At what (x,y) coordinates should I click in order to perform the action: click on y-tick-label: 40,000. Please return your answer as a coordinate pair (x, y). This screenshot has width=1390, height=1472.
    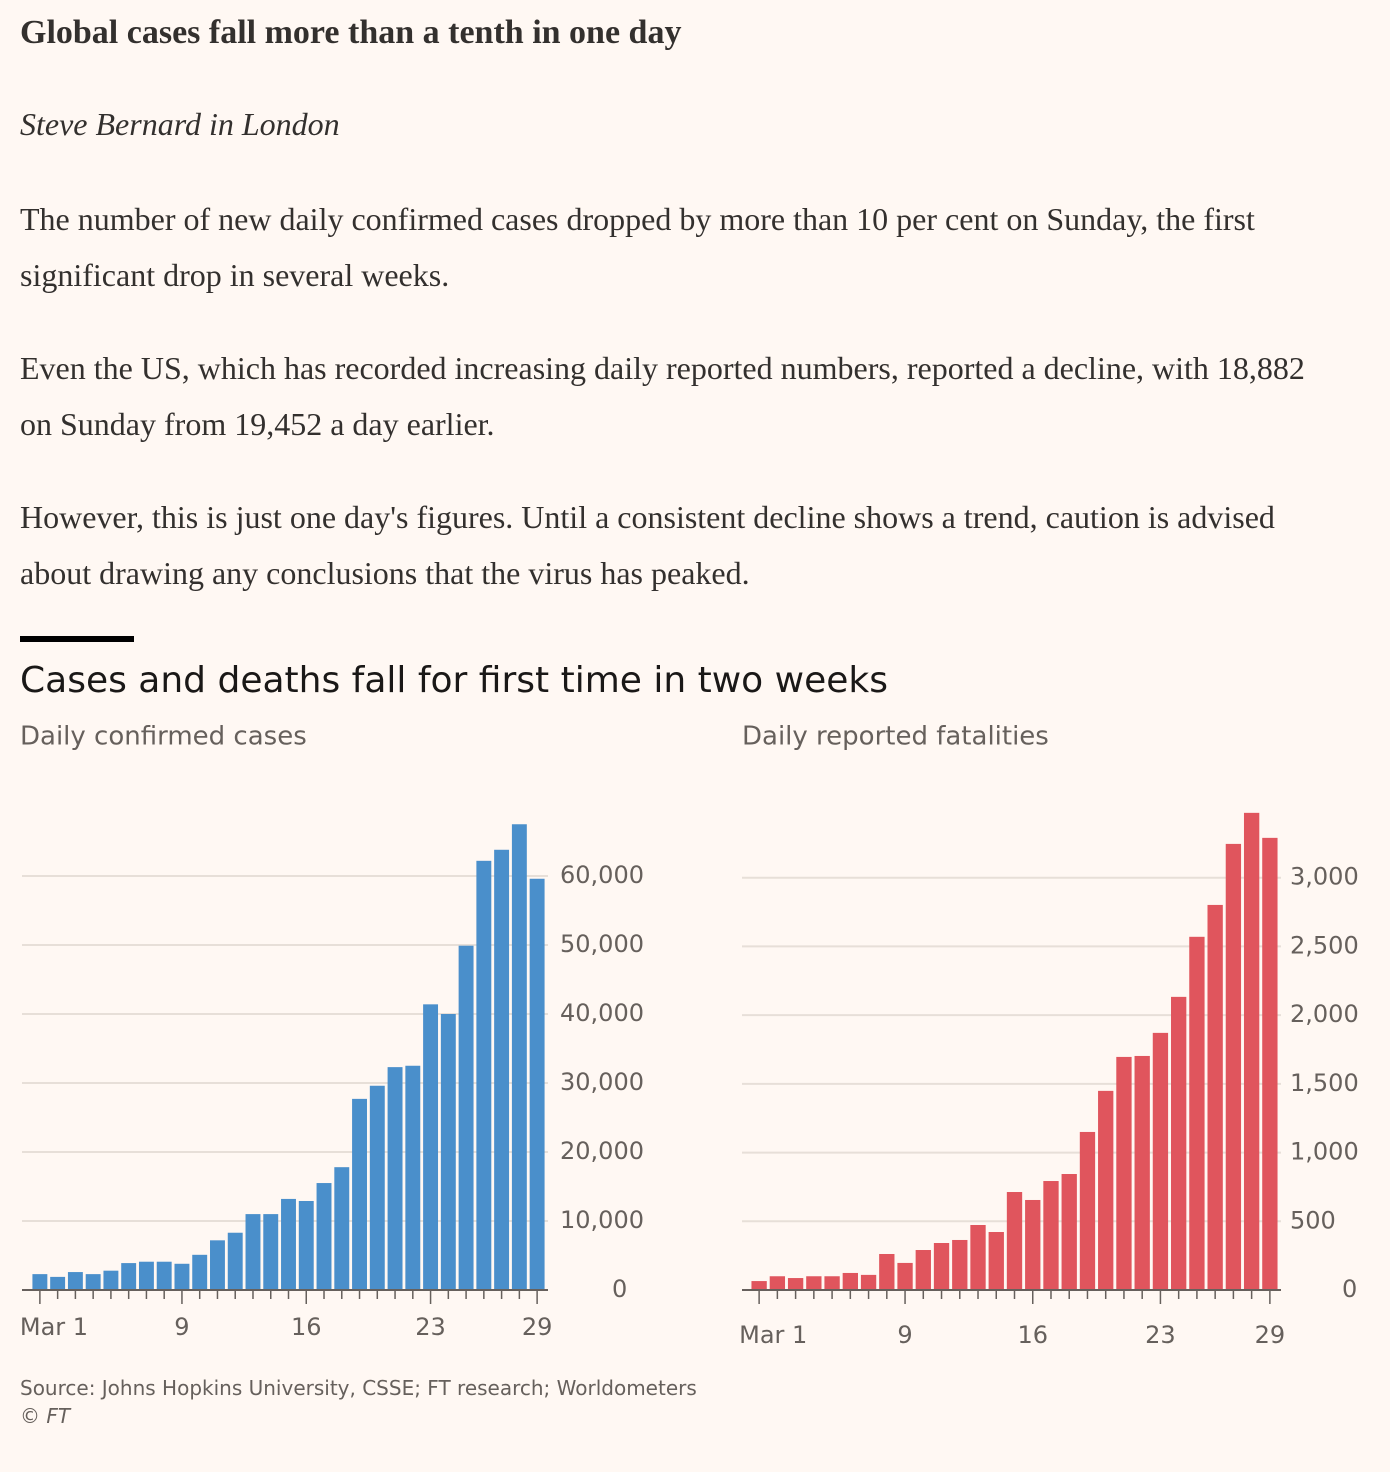
    Looking at the image, I should click on (602, 1013).